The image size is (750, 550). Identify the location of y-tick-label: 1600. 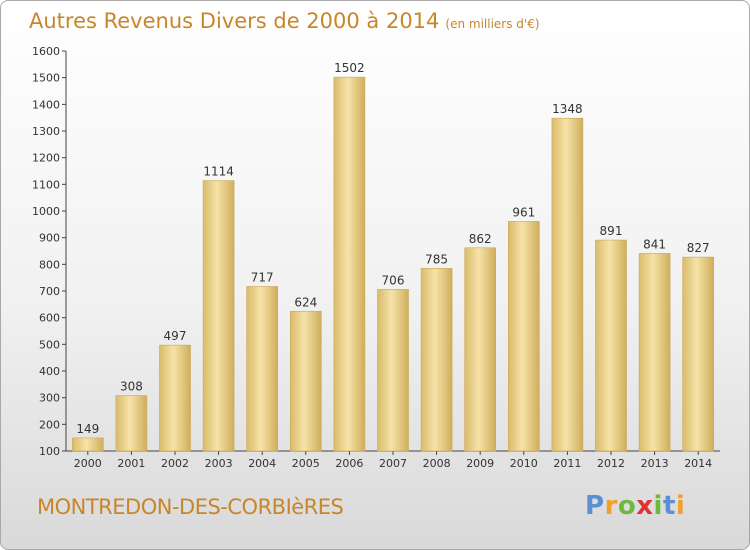
(46, 51).